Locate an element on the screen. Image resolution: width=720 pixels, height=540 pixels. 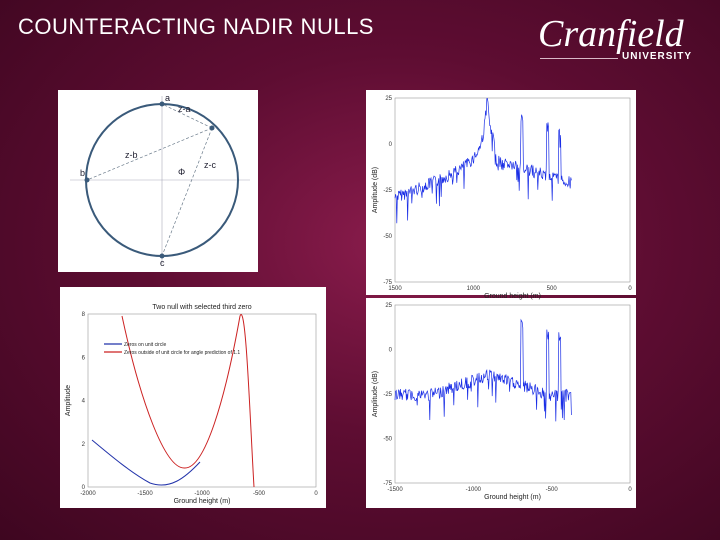
diagram-label: z-b is located at coordinates (131, 155).